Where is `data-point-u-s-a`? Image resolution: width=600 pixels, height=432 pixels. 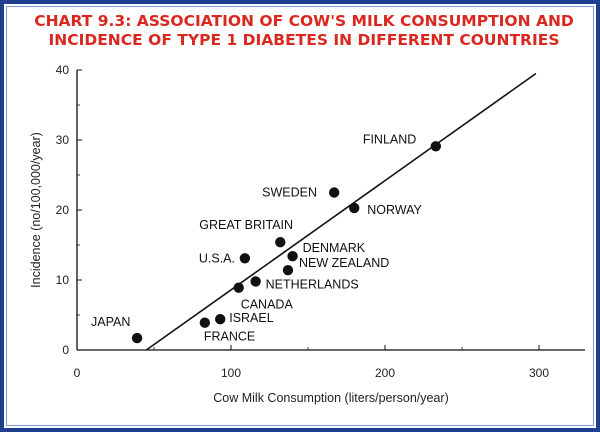 data-point-u-s-a is located at coordinates (245, 258).